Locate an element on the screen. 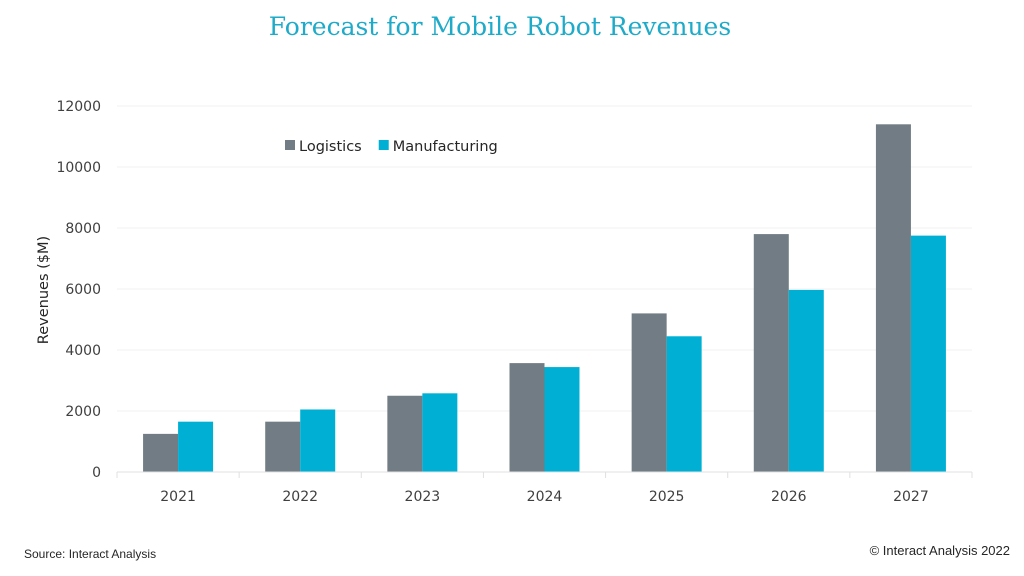 The height and width of the screenshot is (576, 1024). legend-label-logistics: Logistics is located at coordinates (330, 147).